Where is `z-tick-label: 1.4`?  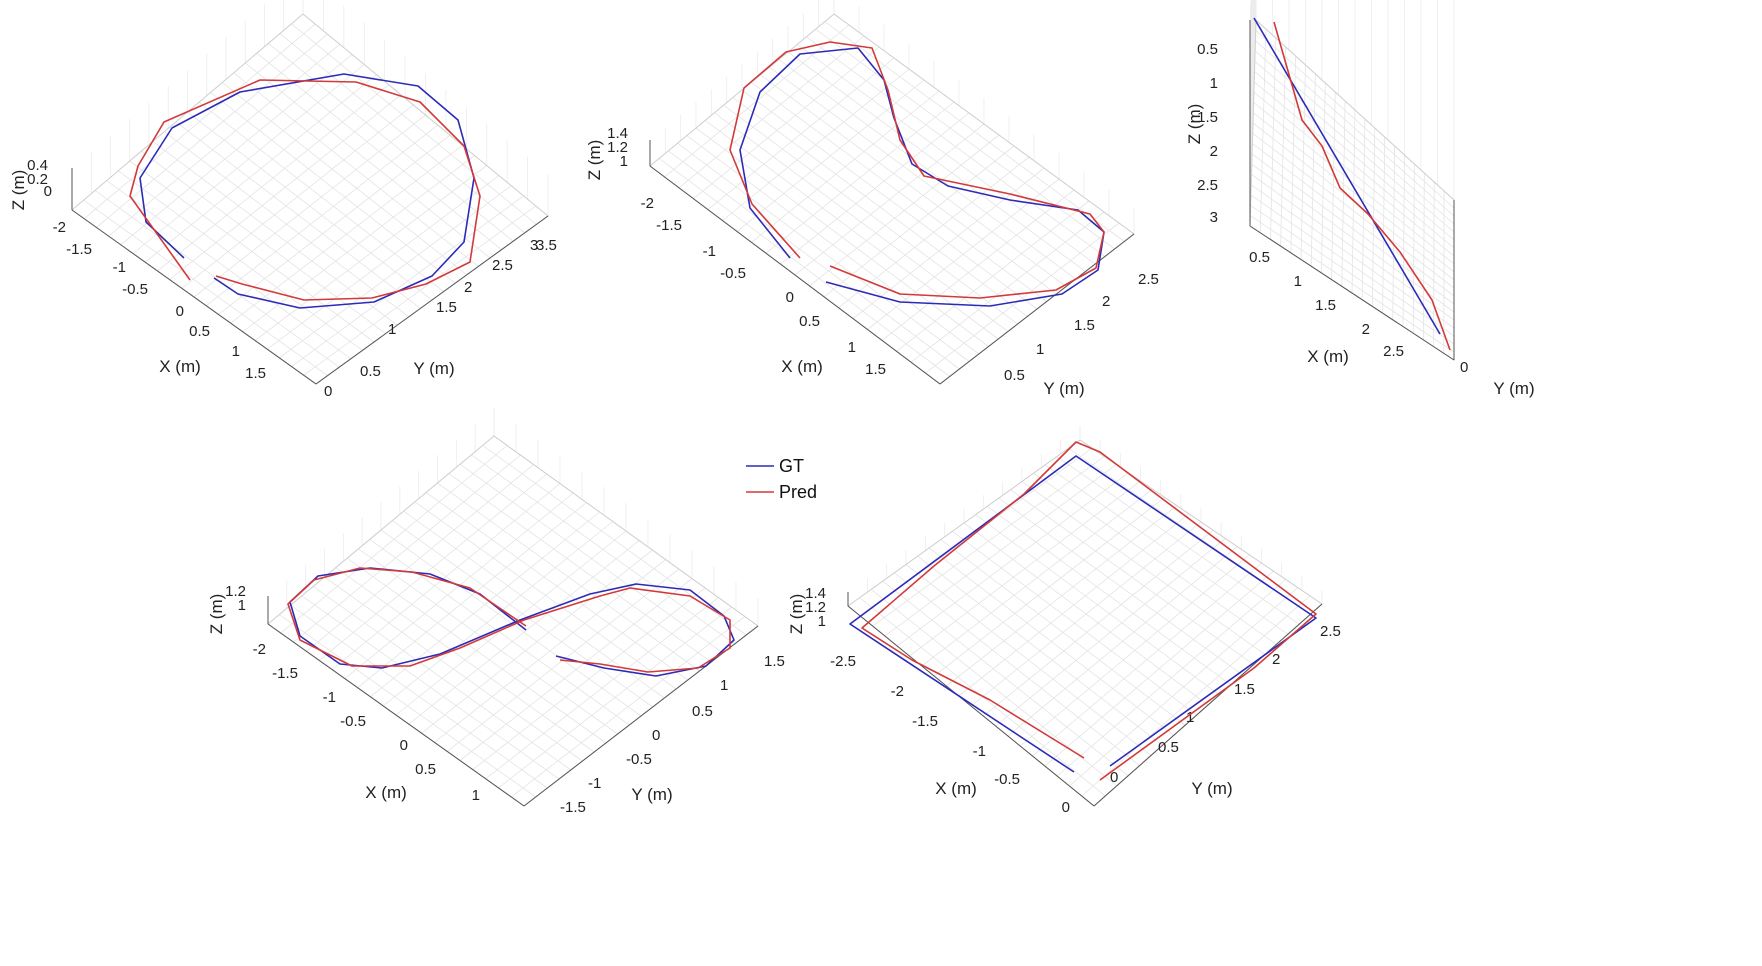 z-tick-label: 1.4 is located at coordinates (815, 593).